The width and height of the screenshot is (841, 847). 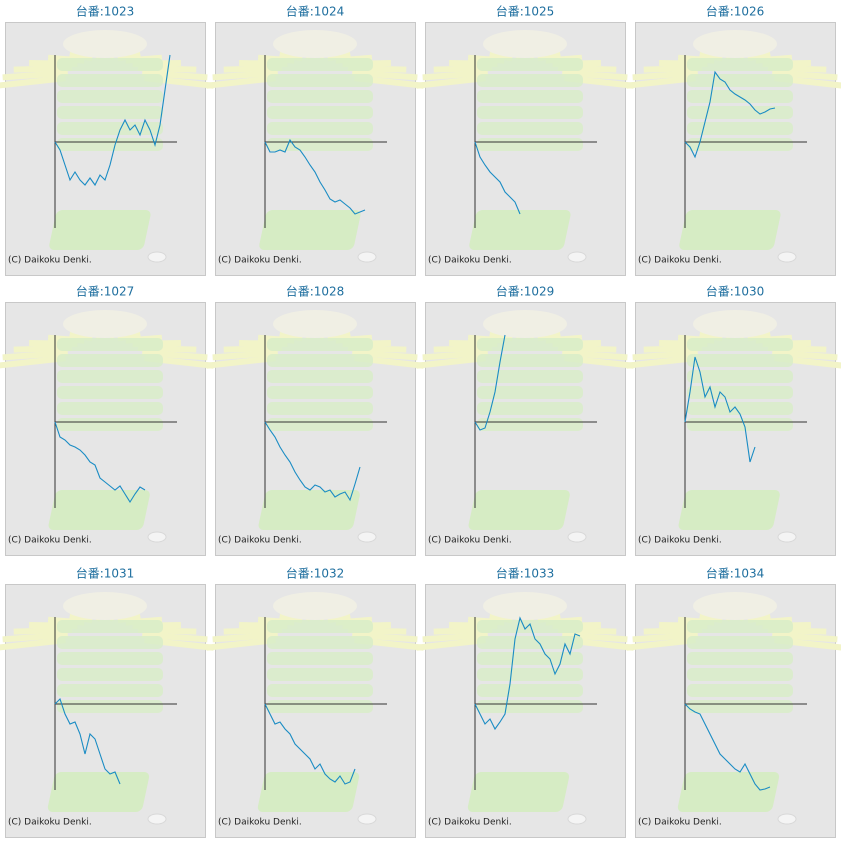 I want to click on chart-panel: 台番:1030 (C) Daikoku Denki., so click(x=733, y=420).